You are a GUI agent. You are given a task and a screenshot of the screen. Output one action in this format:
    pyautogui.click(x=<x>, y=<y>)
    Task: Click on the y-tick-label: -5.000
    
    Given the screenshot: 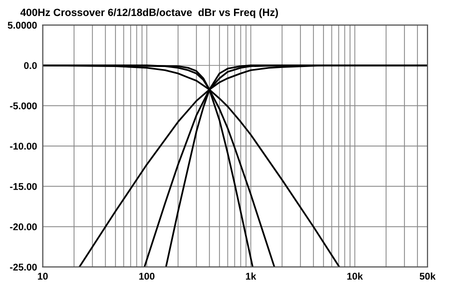 What is the action you would take?
    pyautogui.click(x=23, y=106)
    